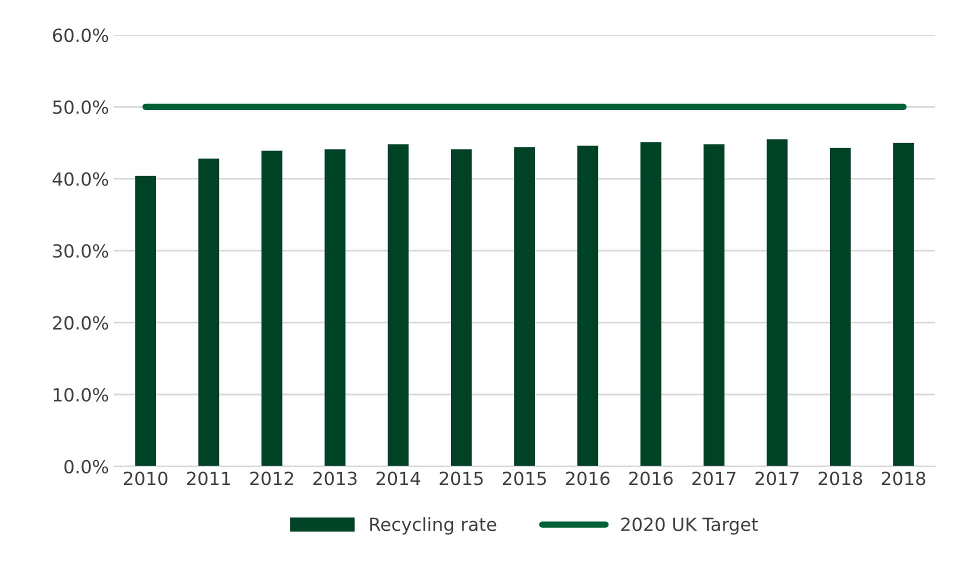  What do you see at coordinates (689, 526) in the screenshot?
I see `legend-label: 2020 UK Target` at bounding box center [689, 526].